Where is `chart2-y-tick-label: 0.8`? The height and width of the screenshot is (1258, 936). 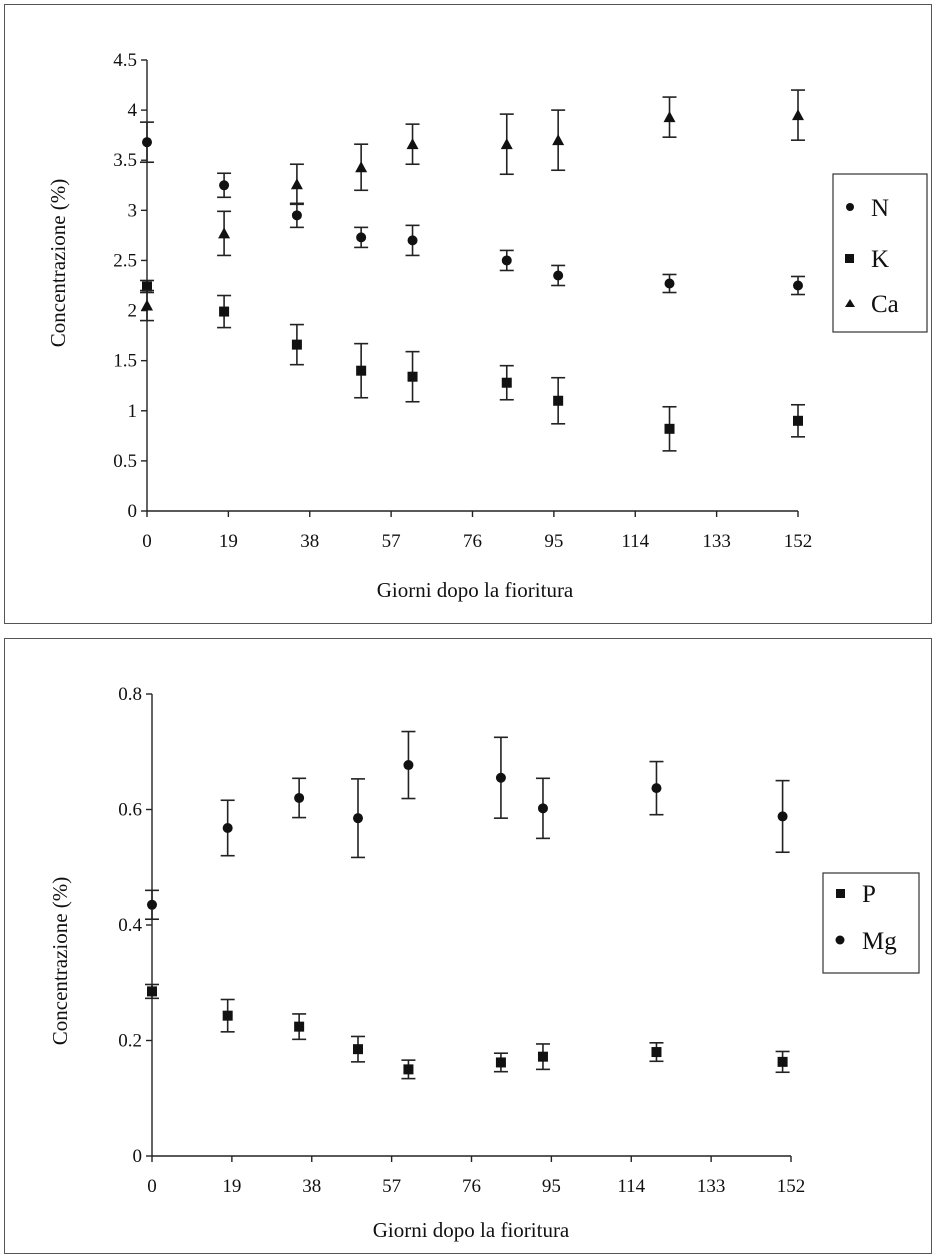
chart2-y-tick-label: 0.8 is located at coordinates (130, 694).